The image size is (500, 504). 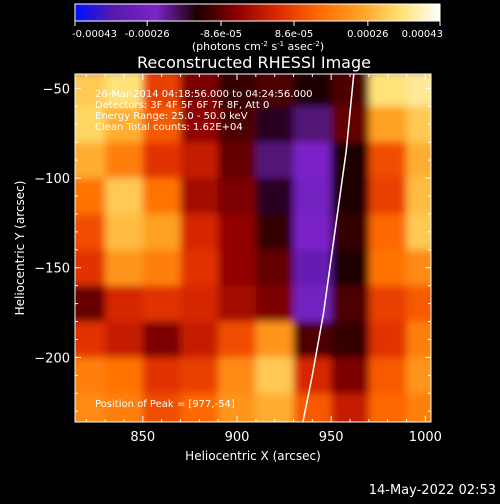 What do you see at coordinates (425, 437) in the screenshot?
I see `x-tick-label: 1000` at bounding box center [425, 437].